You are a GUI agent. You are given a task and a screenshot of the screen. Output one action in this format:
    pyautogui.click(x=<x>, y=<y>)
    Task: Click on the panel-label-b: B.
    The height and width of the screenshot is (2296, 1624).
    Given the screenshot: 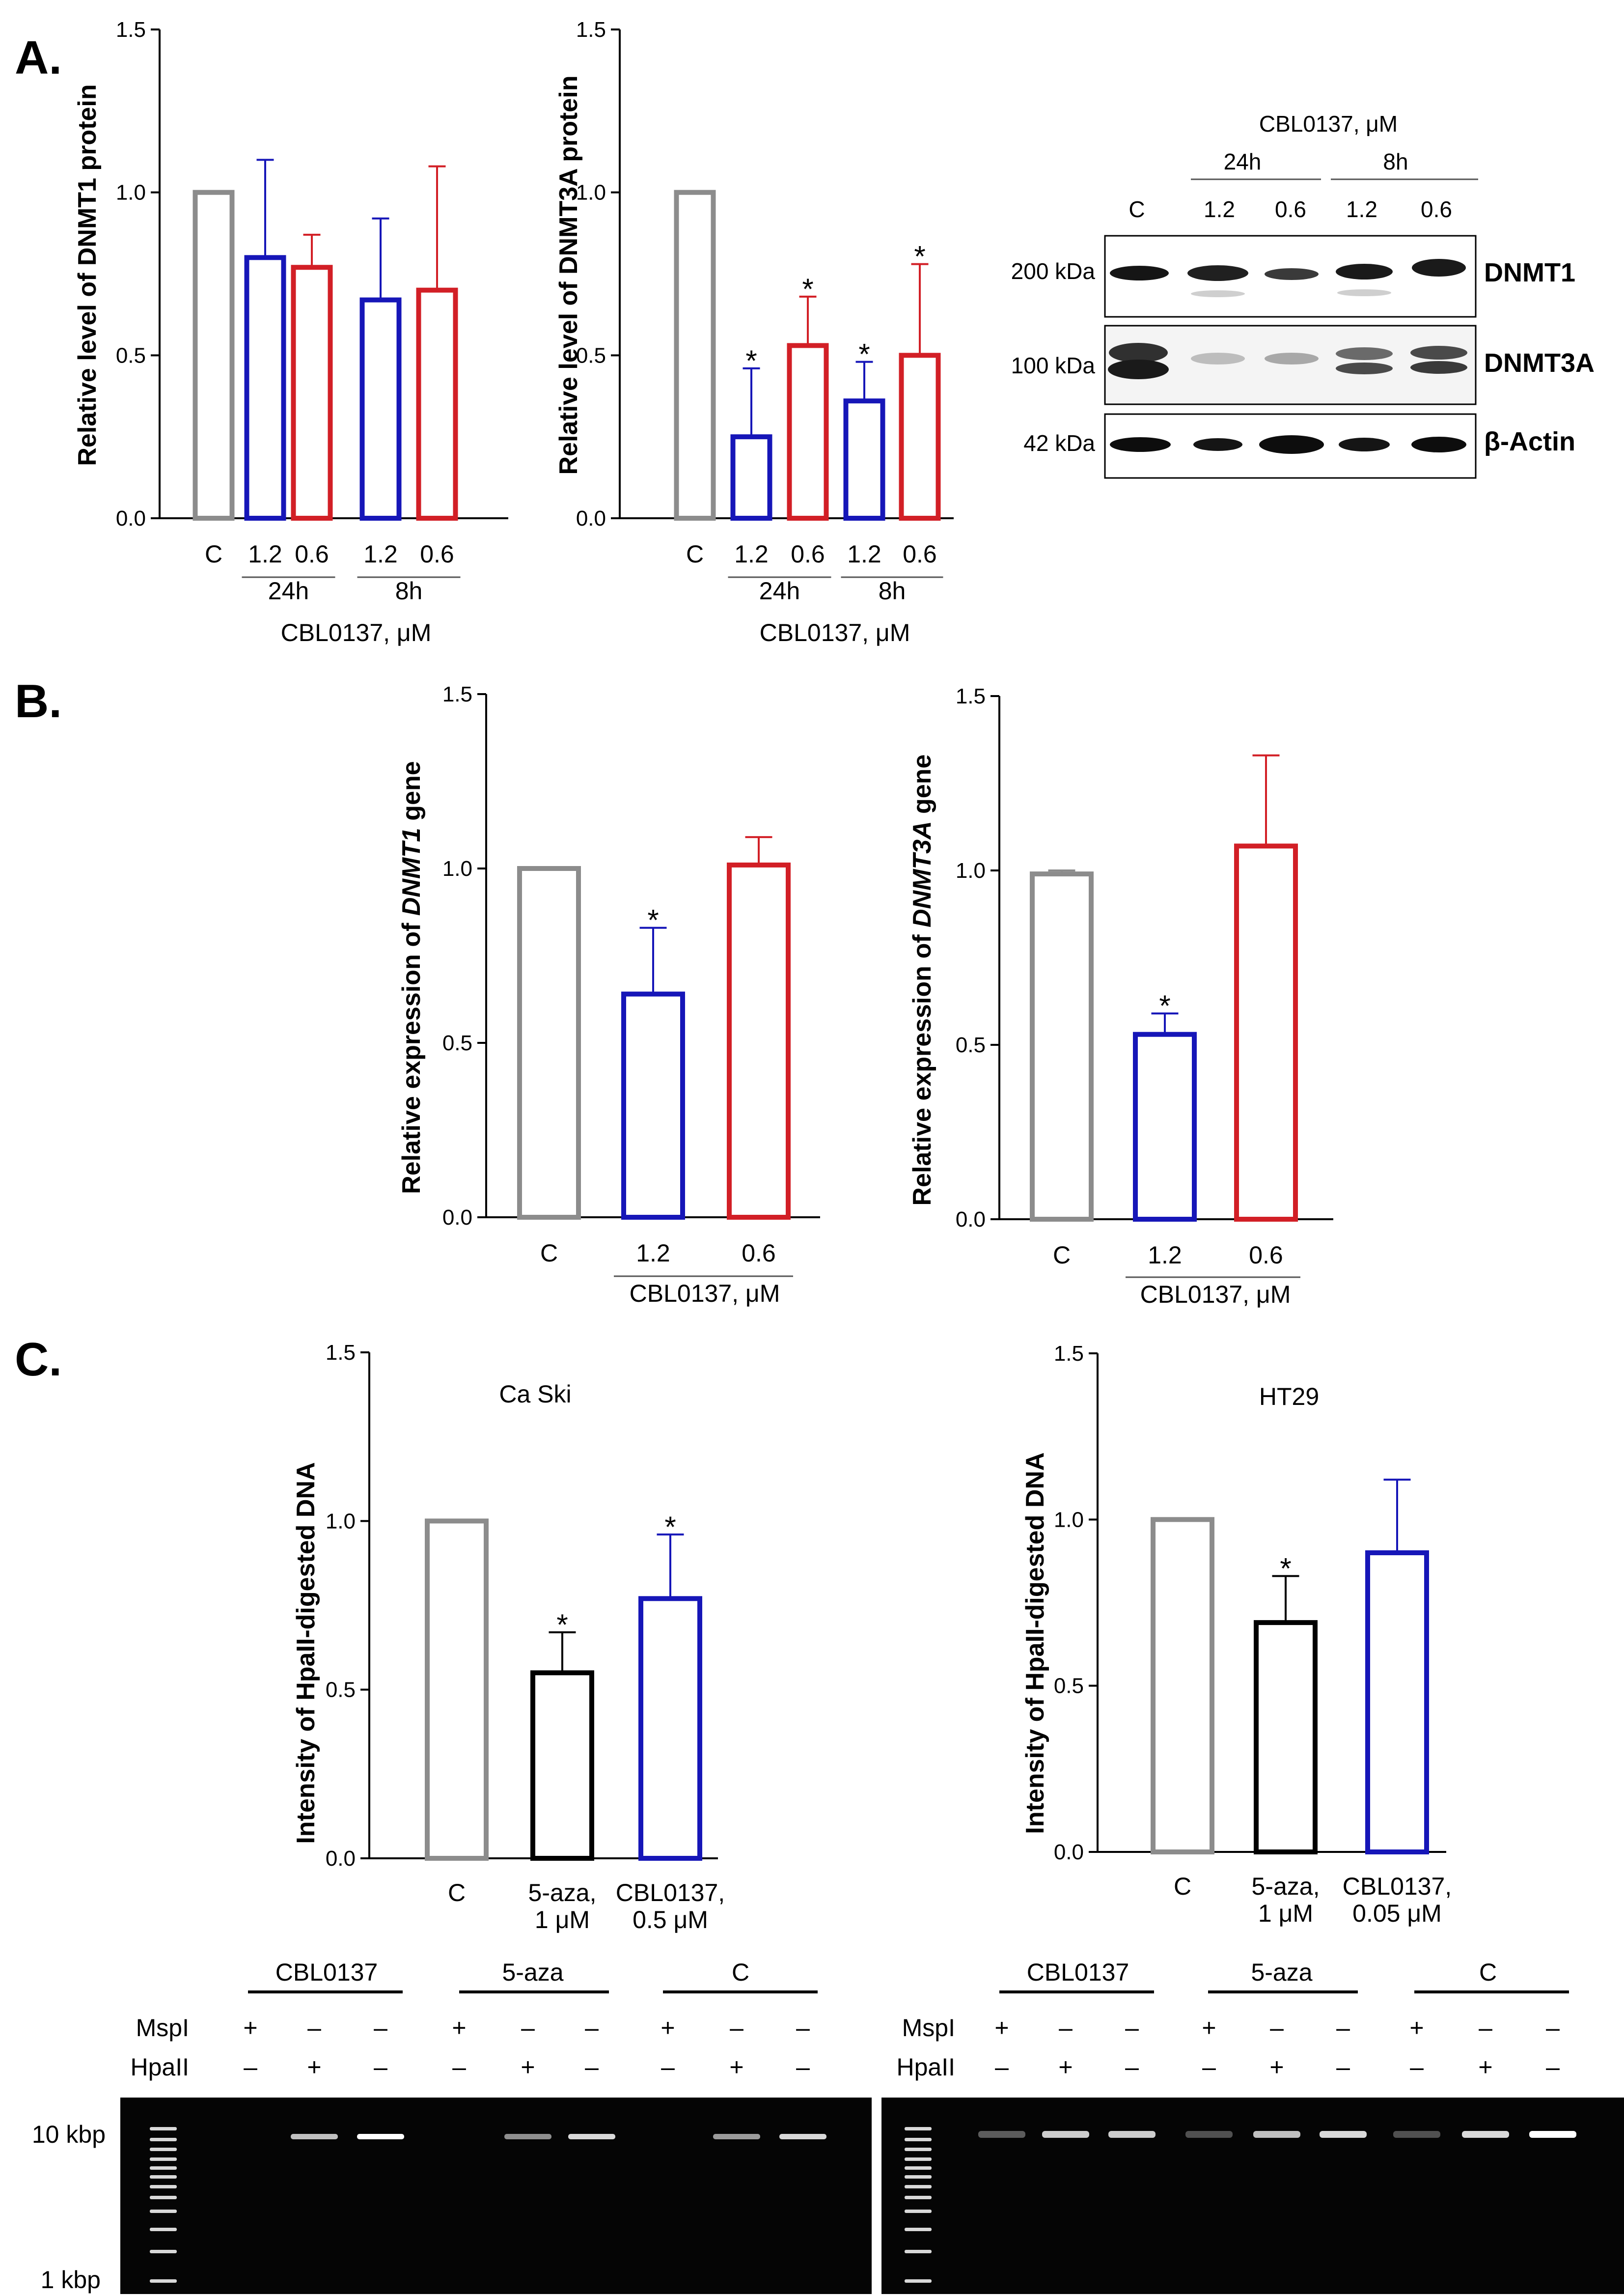 What is the action you would take?
    pyautogui.click(x=38, y=701)
    